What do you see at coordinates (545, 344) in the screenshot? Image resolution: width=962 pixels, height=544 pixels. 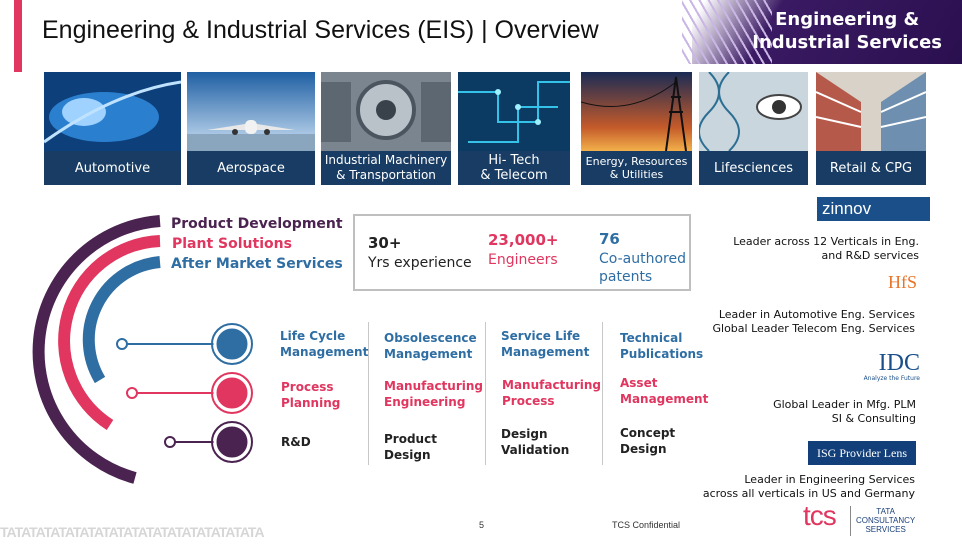 I see `grid-service-life-management: Service Life Management` at bounding box center [545, 344].